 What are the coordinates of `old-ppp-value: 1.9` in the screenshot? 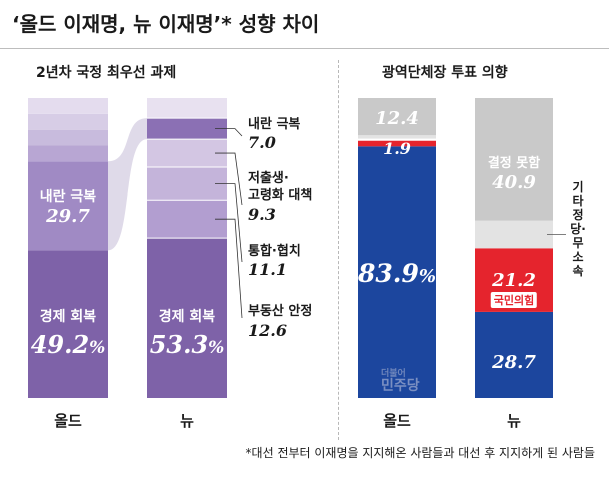 It's located at (397, 148).